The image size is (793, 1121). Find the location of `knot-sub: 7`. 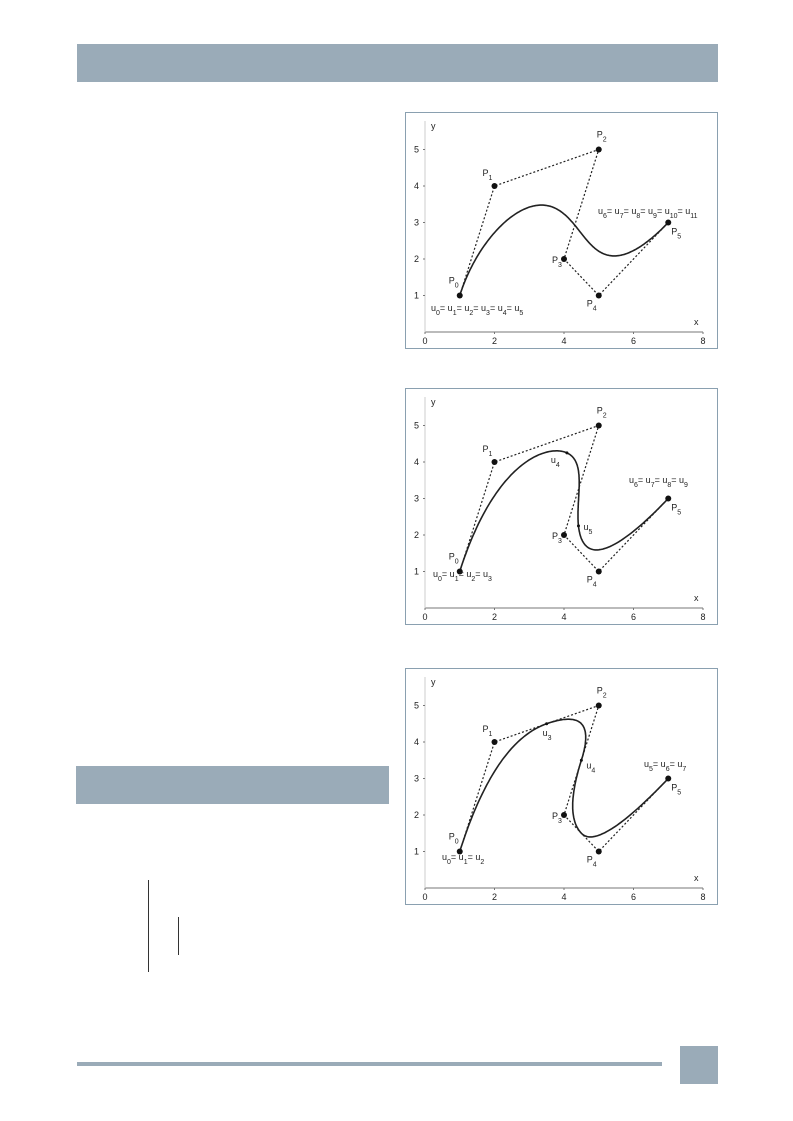

knot-sub: 7 is located at coordinates (684, 769).